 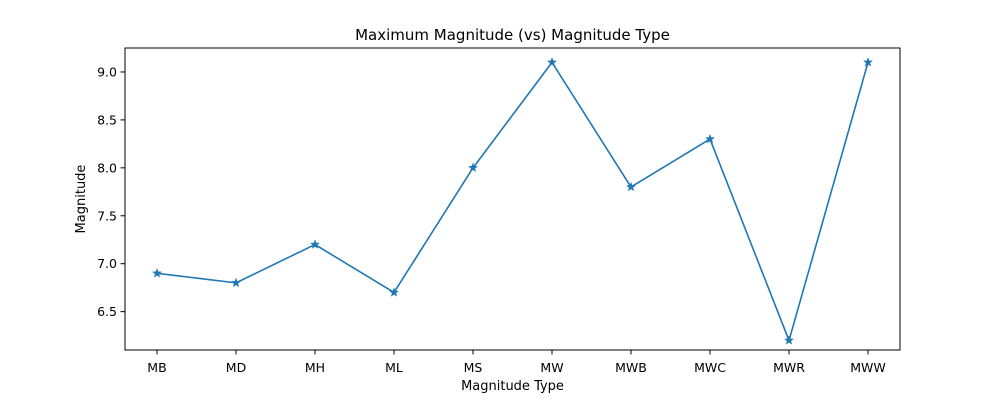 What do you see at coordinates (512, 386) in the screenshot?
I see `x-axis-label: Magnitude Type` at bounding box center [512, 386].